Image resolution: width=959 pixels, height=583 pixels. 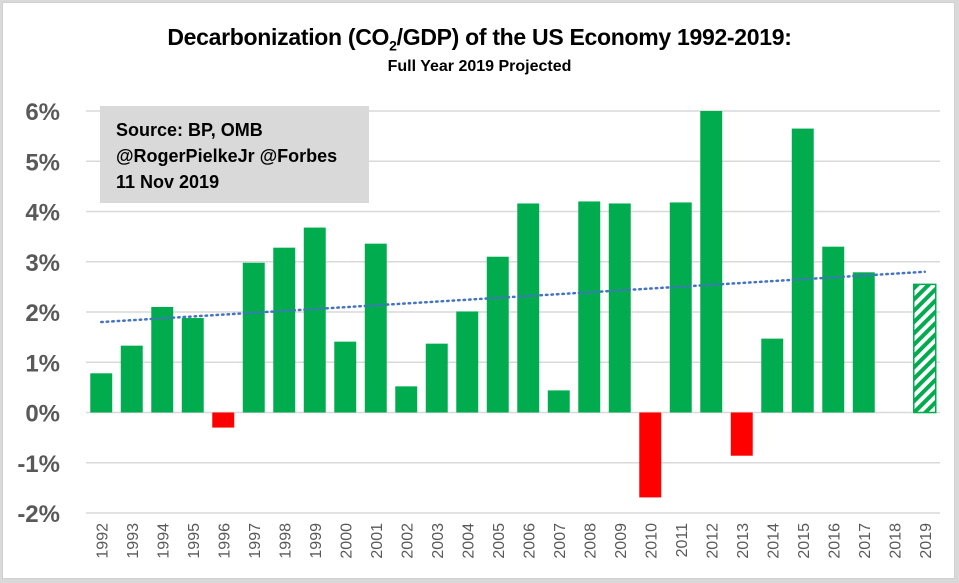 What do you see at coordinates (712, 541) in the screenshot?
I see `x-tick-label: 2012` at bounding box center [712, 541].